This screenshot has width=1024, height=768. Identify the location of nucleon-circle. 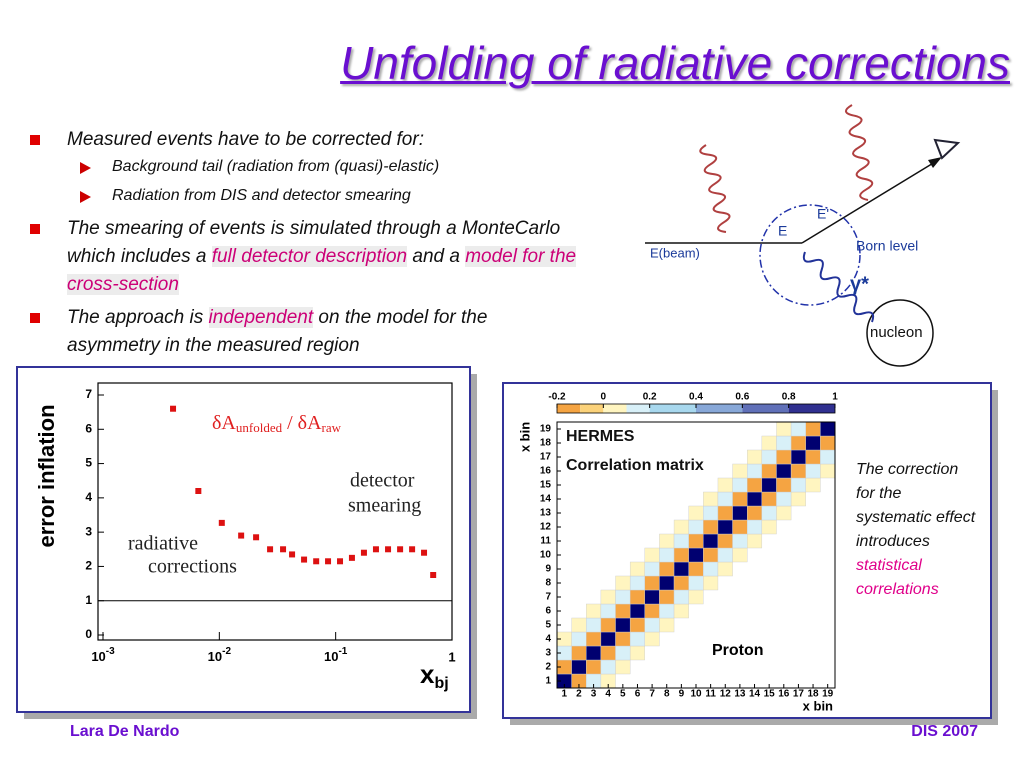
(900, 333).